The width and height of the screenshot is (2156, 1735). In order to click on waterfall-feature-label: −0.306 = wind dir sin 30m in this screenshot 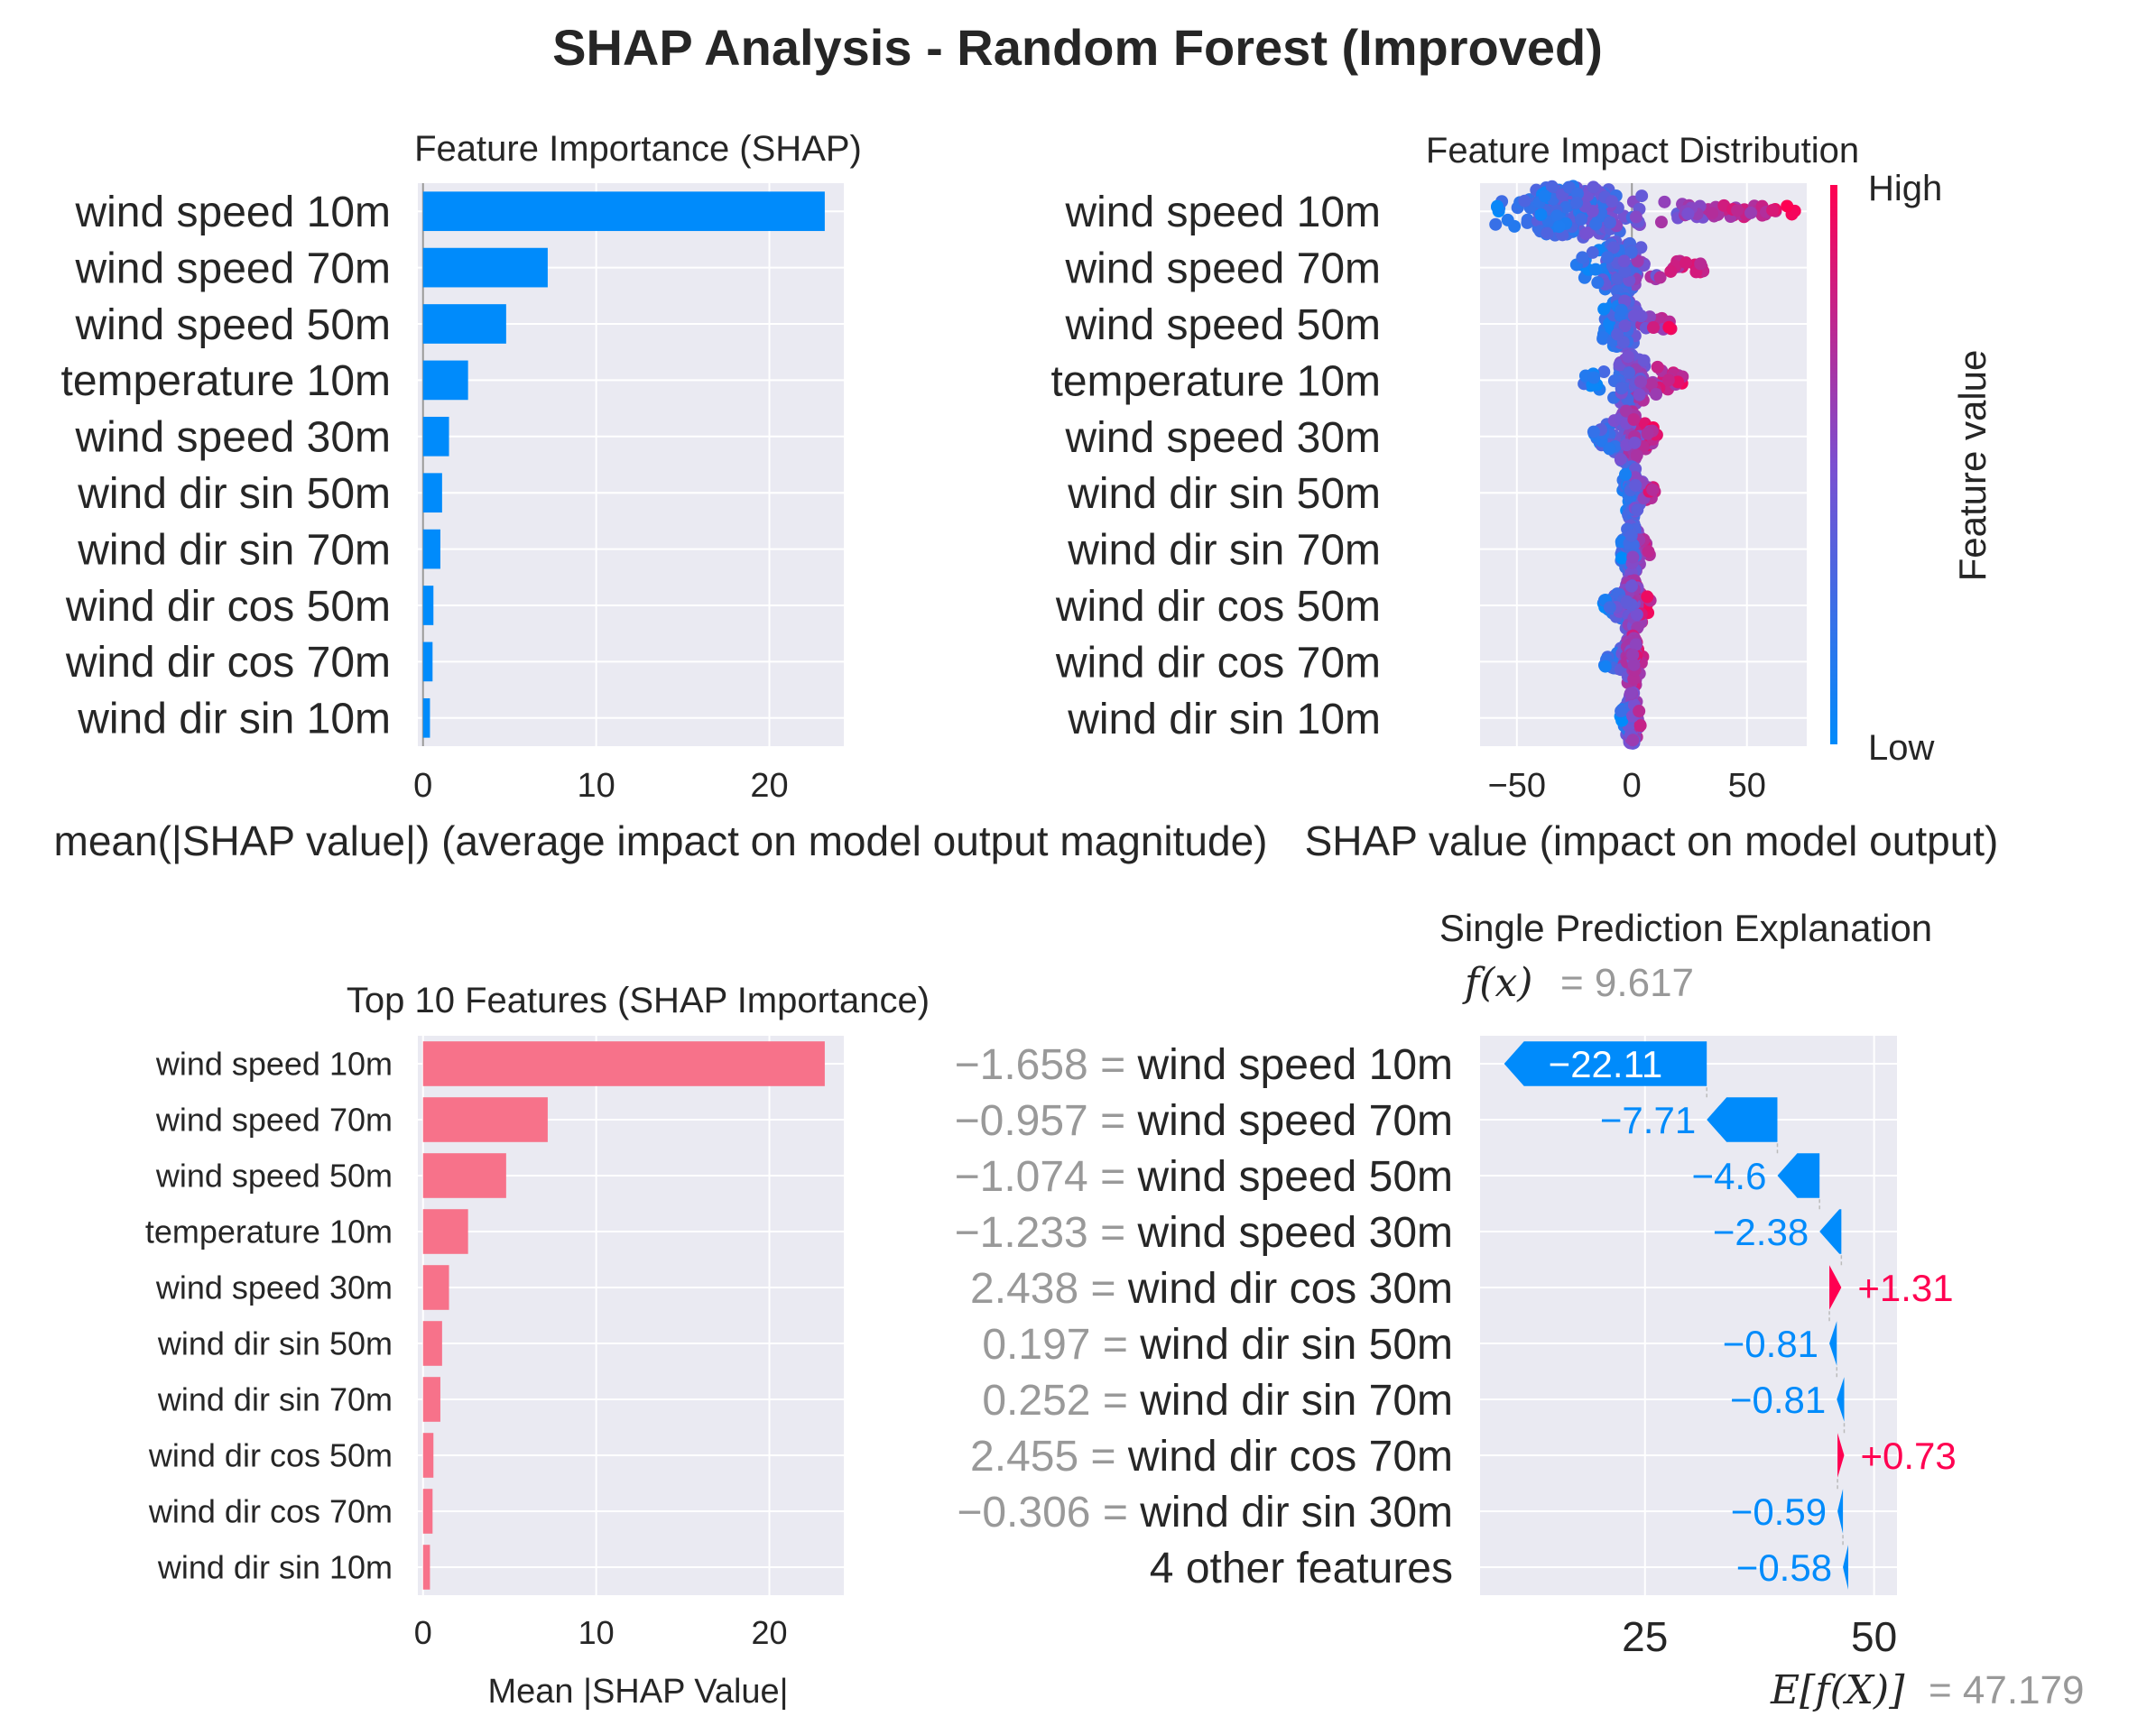, I will do `click(1205, 1513)`.